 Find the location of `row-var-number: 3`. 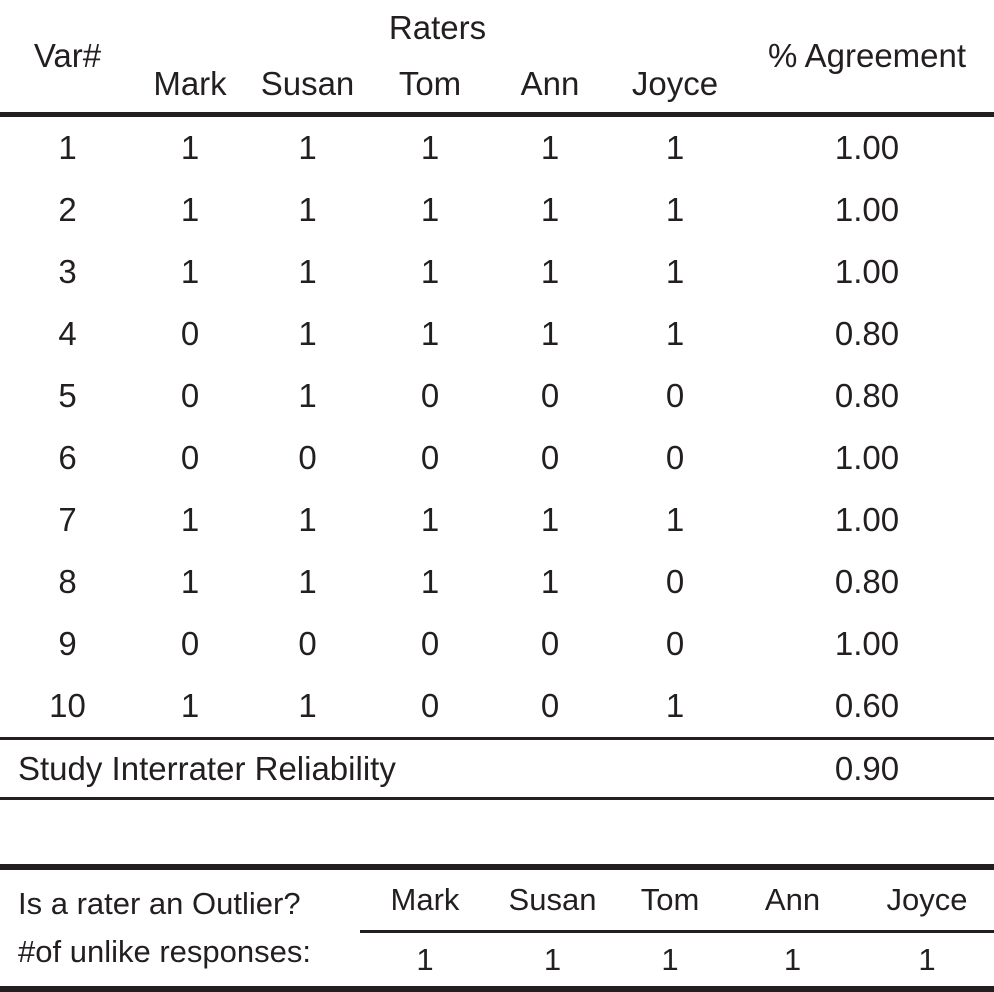

row-var-number: 3 is located at coordinates (67, 271).